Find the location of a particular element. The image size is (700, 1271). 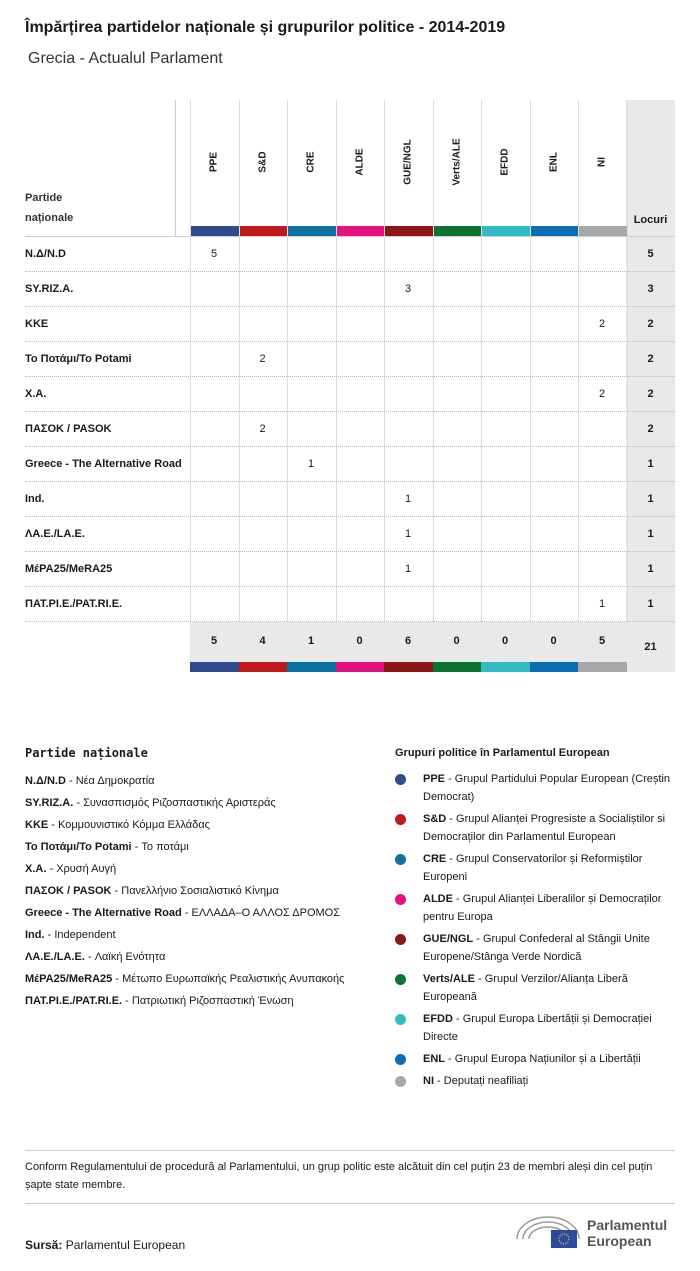

group-abbr: Verts/ALE is located at coordinates (449, 979).